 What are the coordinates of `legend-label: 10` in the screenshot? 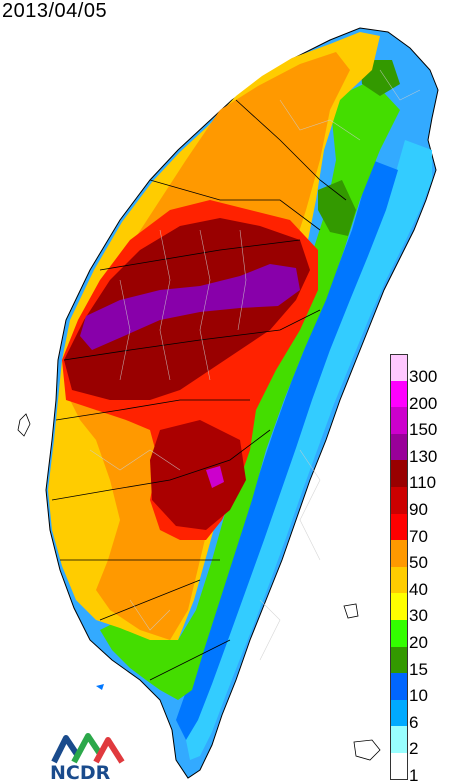 It's located at (418, 696).